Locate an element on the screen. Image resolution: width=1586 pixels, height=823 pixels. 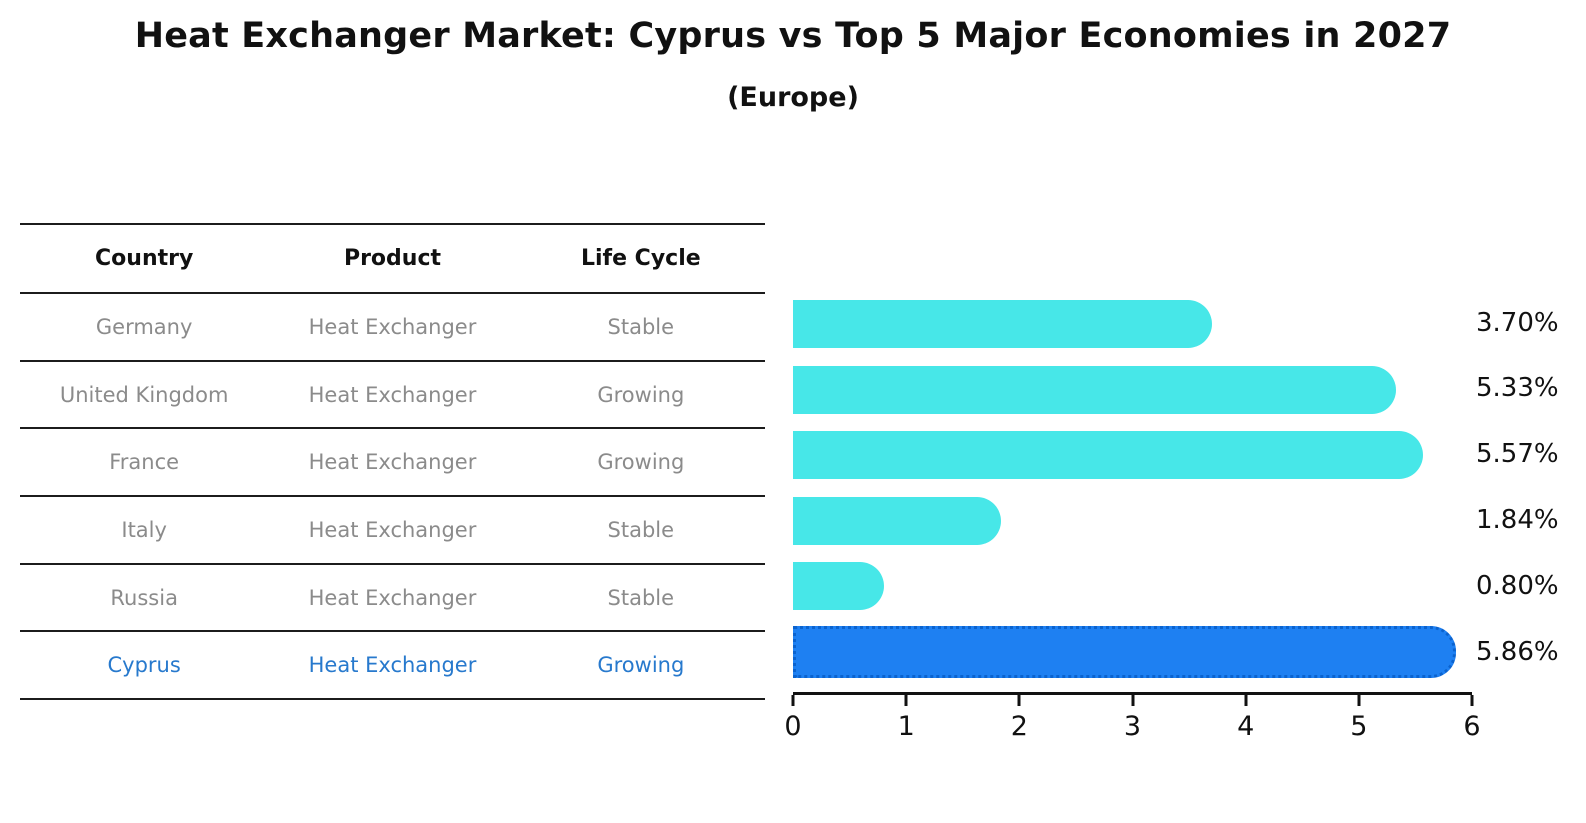
table-row-germany: Germany Heat Exchanger Stable is located at coordinates (392, 328).